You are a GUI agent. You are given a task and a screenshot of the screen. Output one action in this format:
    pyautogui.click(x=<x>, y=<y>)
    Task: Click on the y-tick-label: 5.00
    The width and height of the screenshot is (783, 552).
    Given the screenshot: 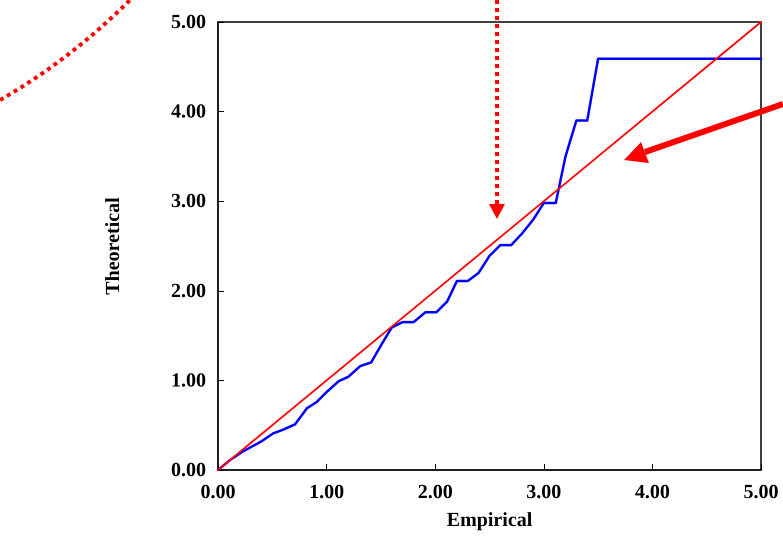 What is the action you would take?
    pyautogui.click(x=188, y=22)
    